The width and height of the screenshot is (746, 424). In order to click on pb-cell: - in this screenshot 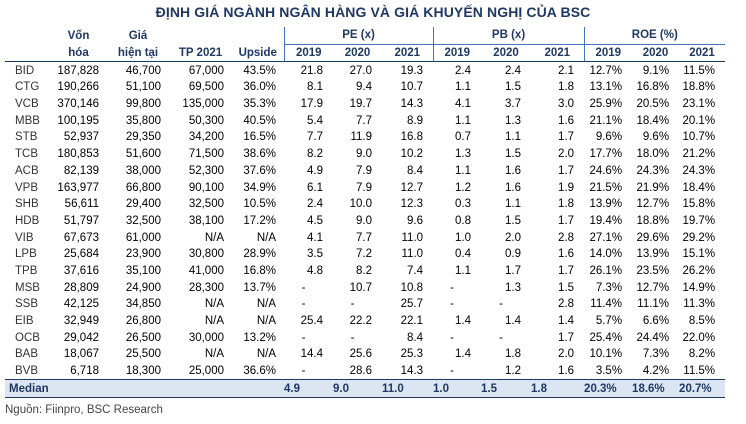, I will do `click(457, 304)`.